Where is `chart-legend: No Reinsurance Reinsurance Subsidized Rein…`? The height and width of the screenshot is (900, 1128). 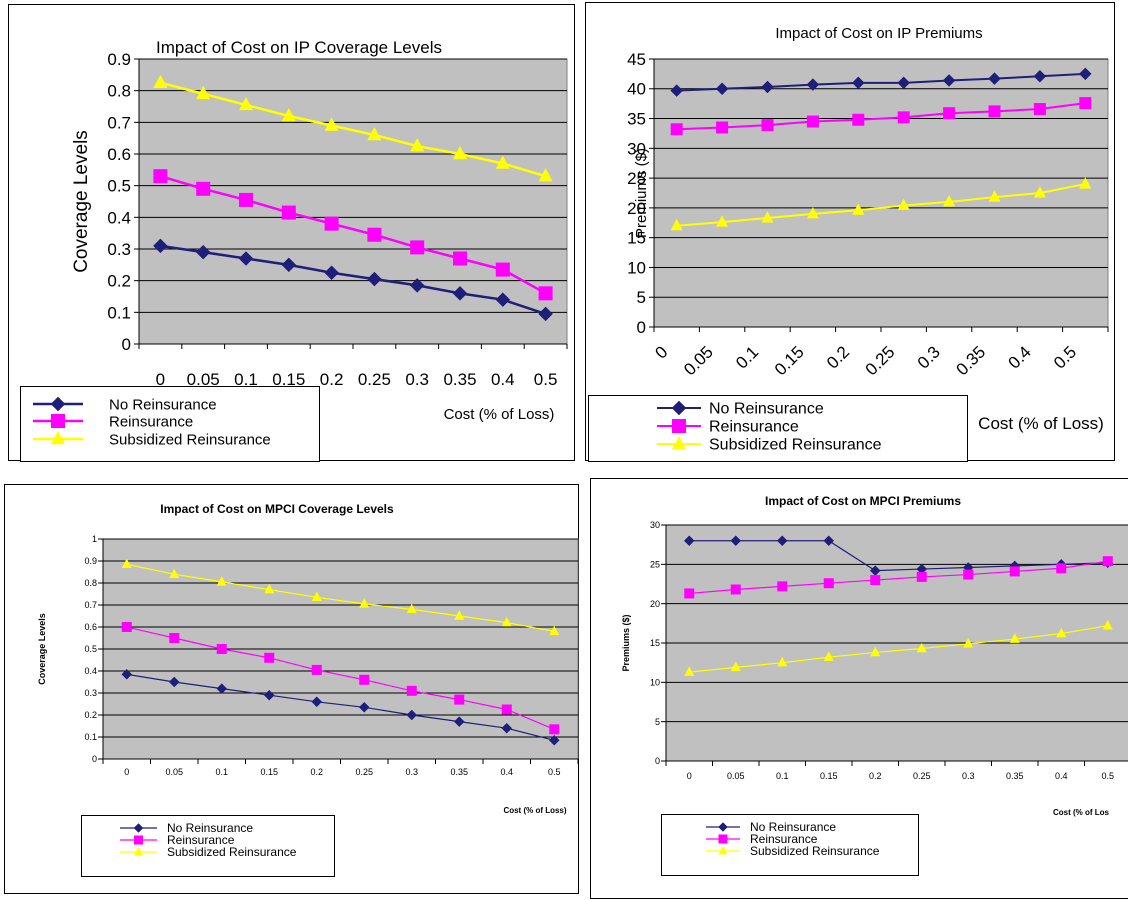 chart-legend: No Reinsurance Reinsurance Subsidized Rein… is located at coordinates (790, 845).